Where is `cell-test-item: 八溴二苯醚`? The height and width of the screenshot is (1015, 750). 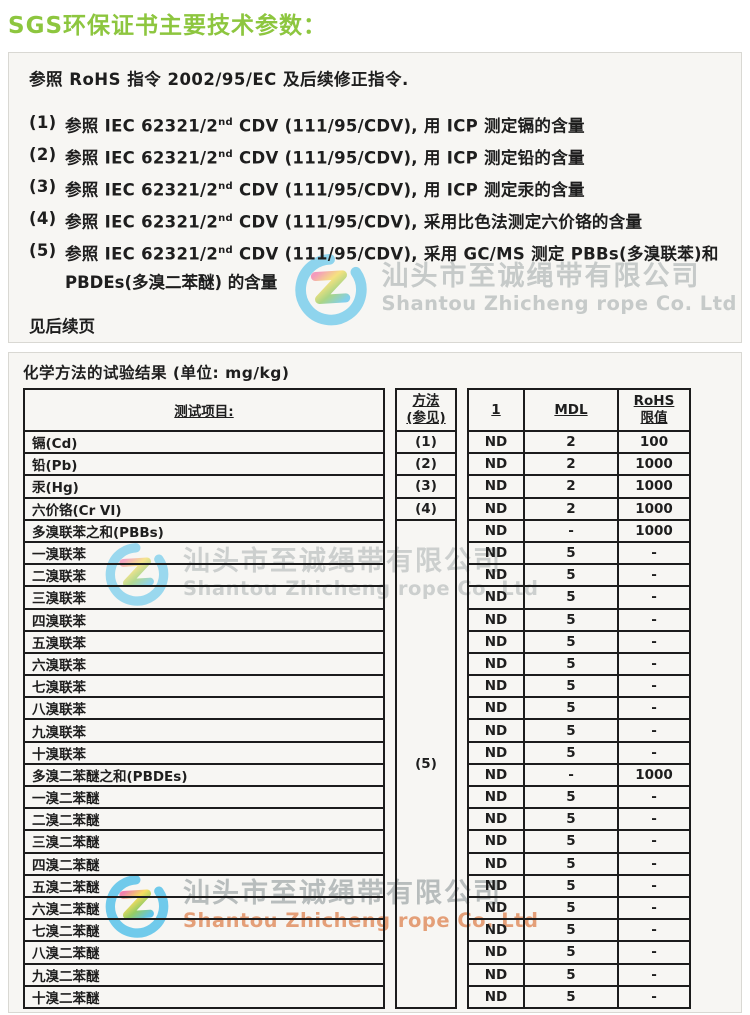
cell-test-item: 八溴二苯醚 is located at coordinates (204, 952).